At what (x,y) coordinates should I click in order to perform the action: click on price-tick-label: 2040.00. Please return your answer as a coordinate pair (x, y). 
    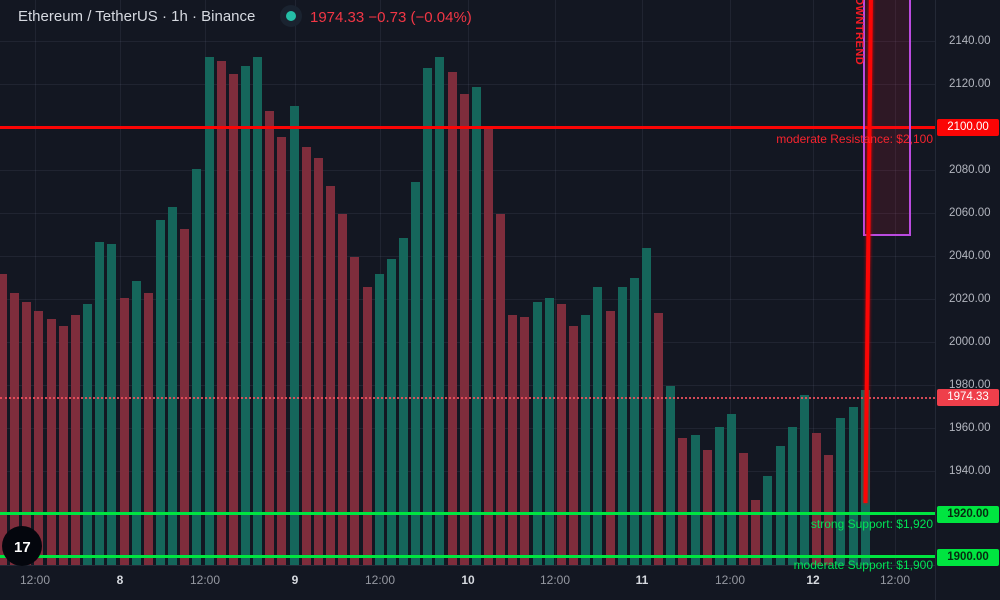
    Looking at the image, I should click on (970, 255).